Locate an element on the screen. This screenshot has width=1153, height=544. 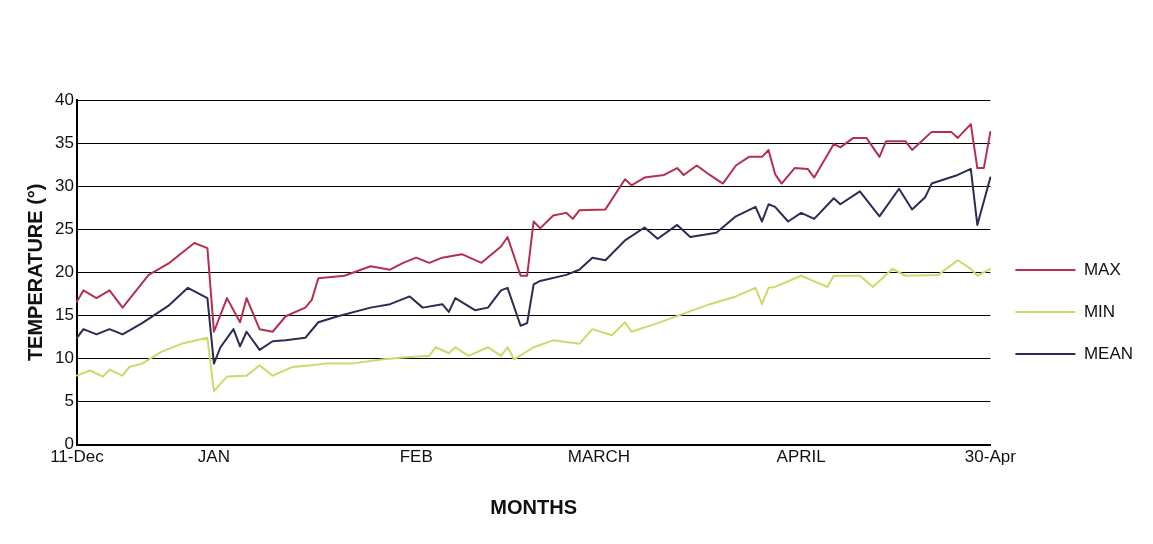
y-tick-label: 25 is located at coordinates (64, 228).